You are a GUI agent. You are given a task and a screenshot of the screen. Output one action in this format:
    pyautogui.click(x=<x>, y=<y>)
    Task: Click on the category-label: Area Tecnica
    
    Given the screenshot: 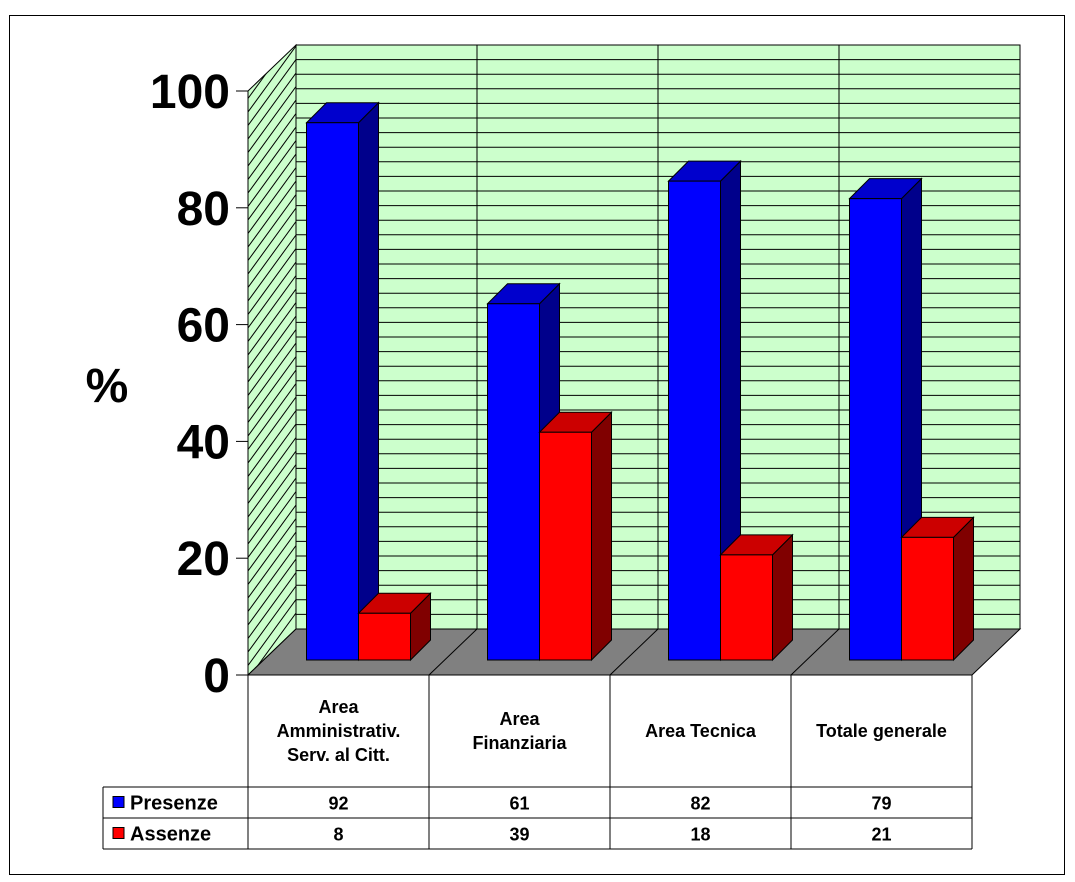 What is the action you would take?
    pyautogui.click(x=701, y=731)
    